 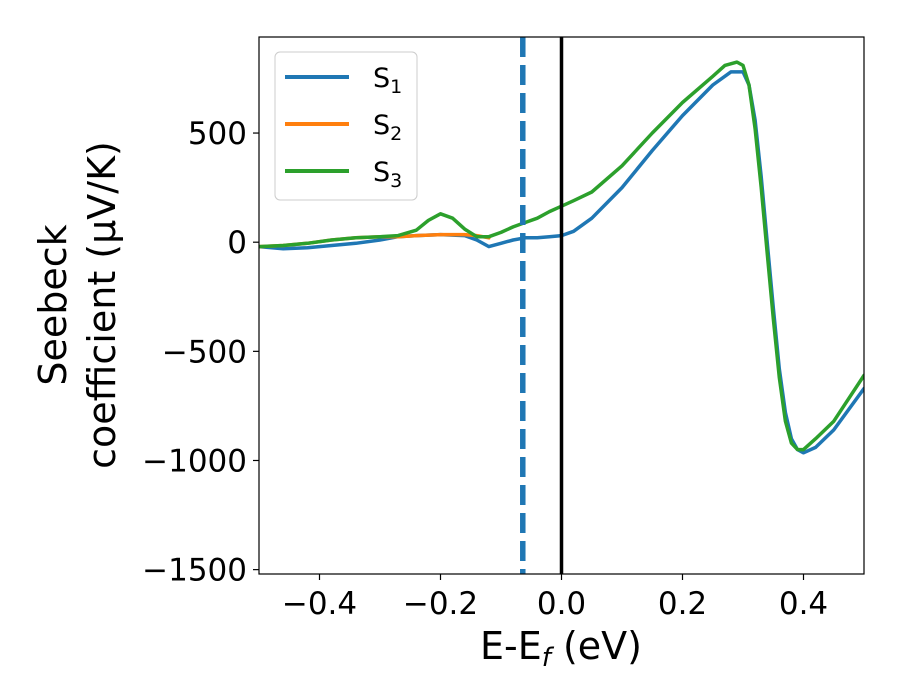 I want to click on x-axis-ticks: −0.4 −0.2 0.0 0.2 0.4, so click(x=555, y=598).